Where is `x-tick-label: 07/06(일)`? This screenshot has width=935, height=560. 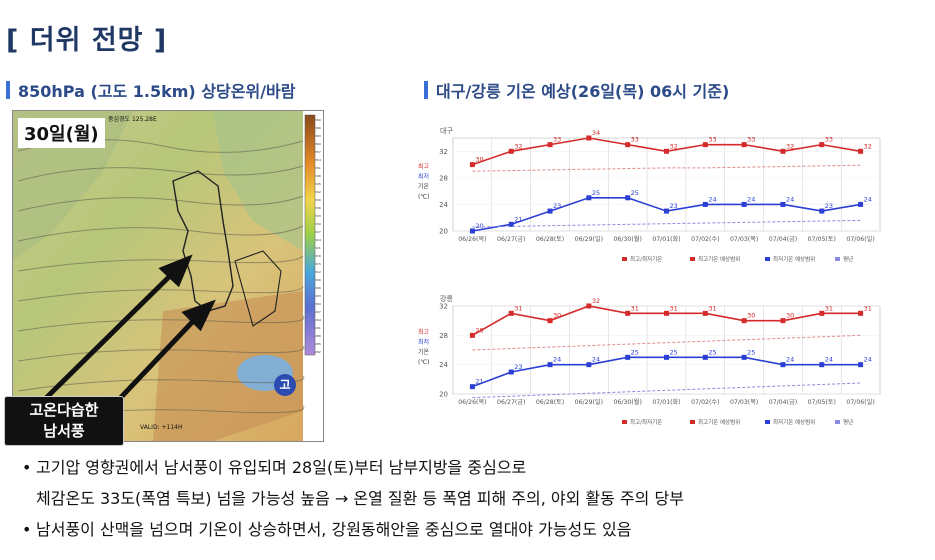
x-tick-label: 07/06(일) is located at coordinates (860, 402).